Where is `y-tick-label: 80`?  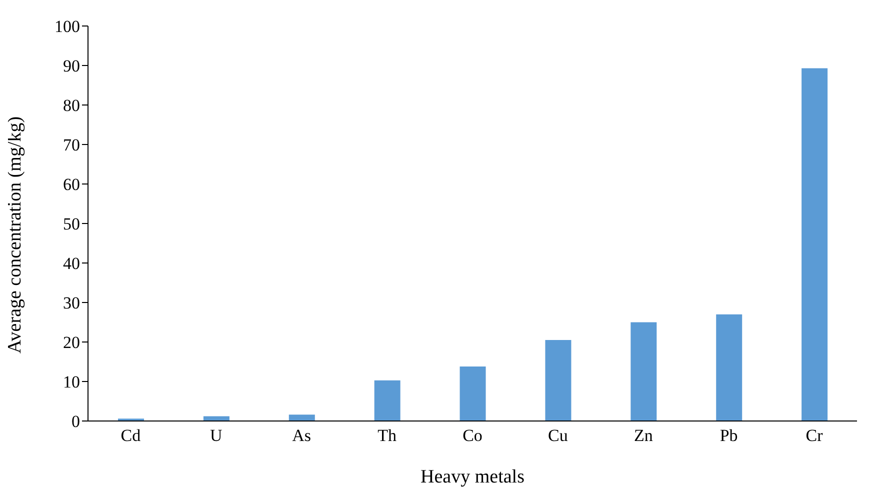 y-tick-label: 80 is located at coordinates (71, 106).